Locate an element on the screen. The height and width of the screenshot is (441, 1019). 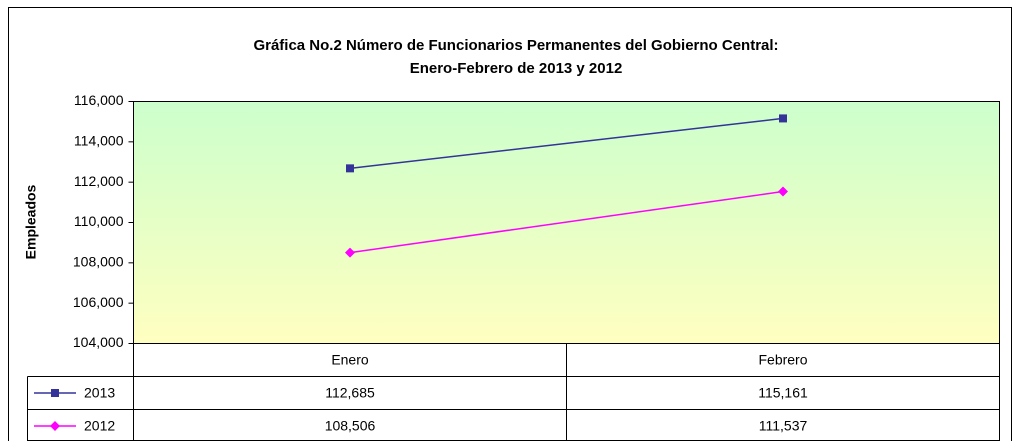
y-tick-label: 112,000 is located at coordinates (99, 181).